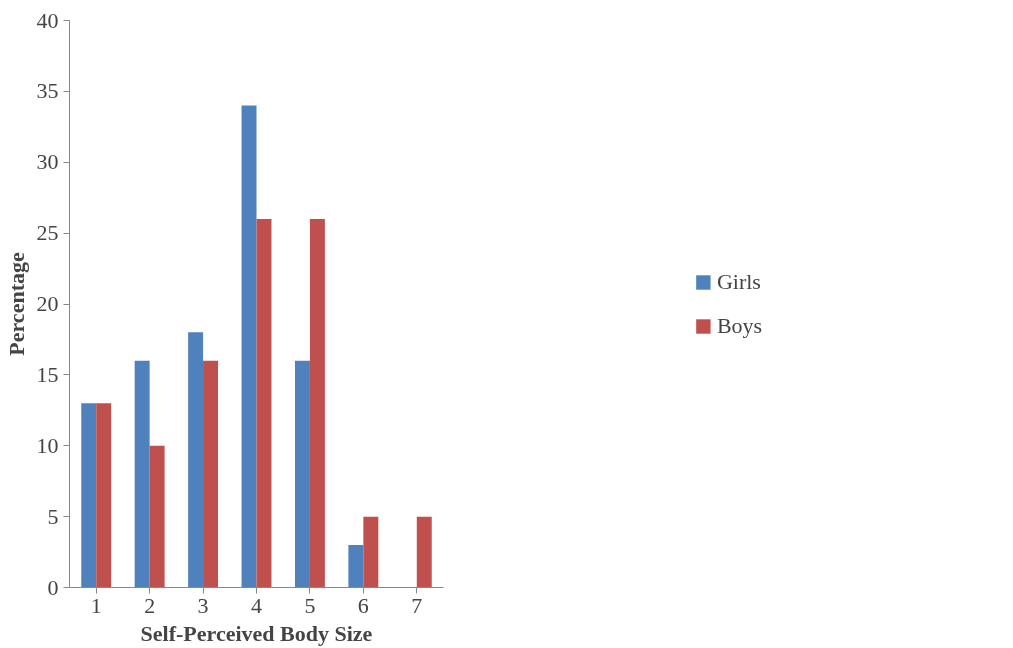 This screenshot has width=1013, height=648. What do you see at coordinates (53, 587) in the screenshot?
I see `y-tick-label: 0` at bounding box center [53, 587].